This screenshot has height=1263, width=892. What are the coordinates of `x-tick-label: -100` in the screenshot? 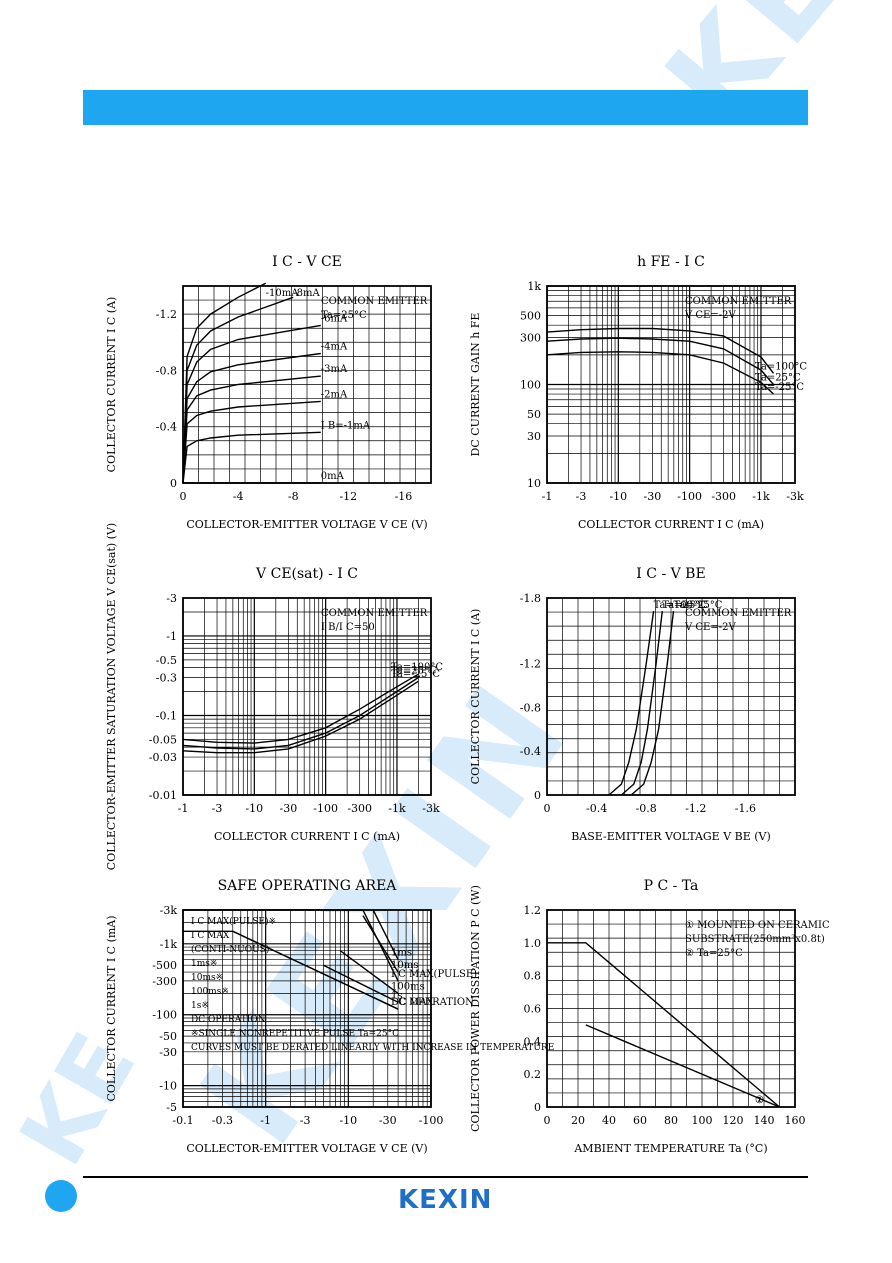 It's located at (431, 1120).